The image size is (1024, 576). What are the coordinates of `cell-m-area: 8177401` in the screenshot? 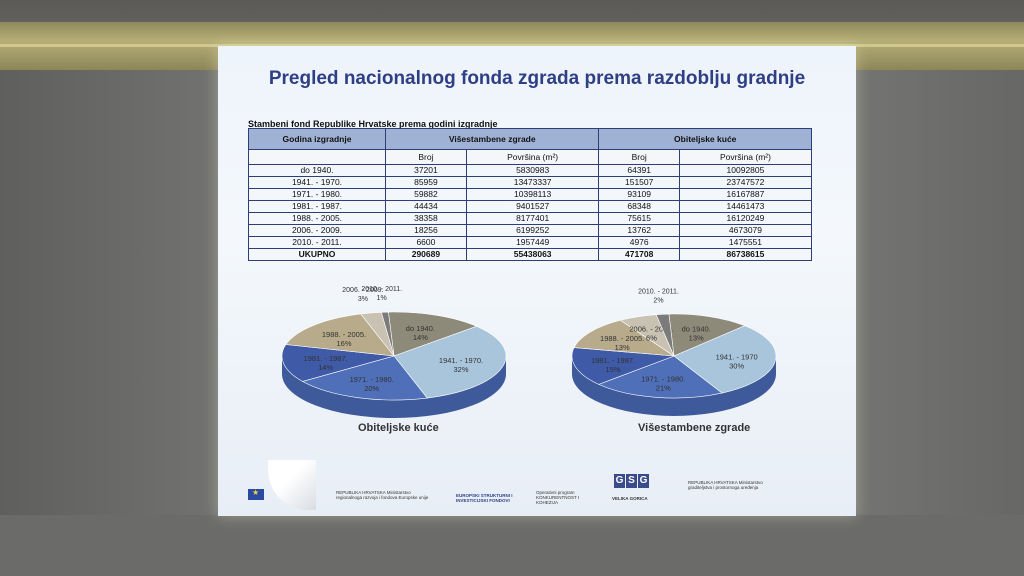 It's located at (532, 218).